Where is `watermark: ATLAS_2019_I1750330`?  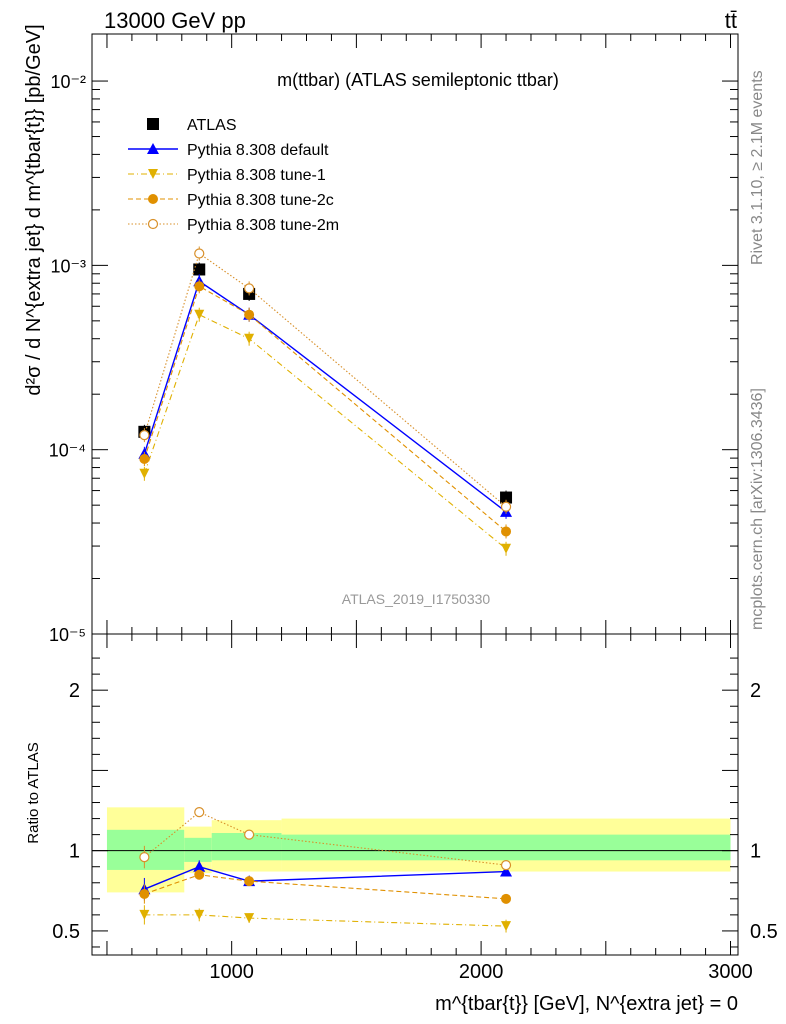
watermark: ATLAS_2019_I1750330 is located at coordinates (416, 599).